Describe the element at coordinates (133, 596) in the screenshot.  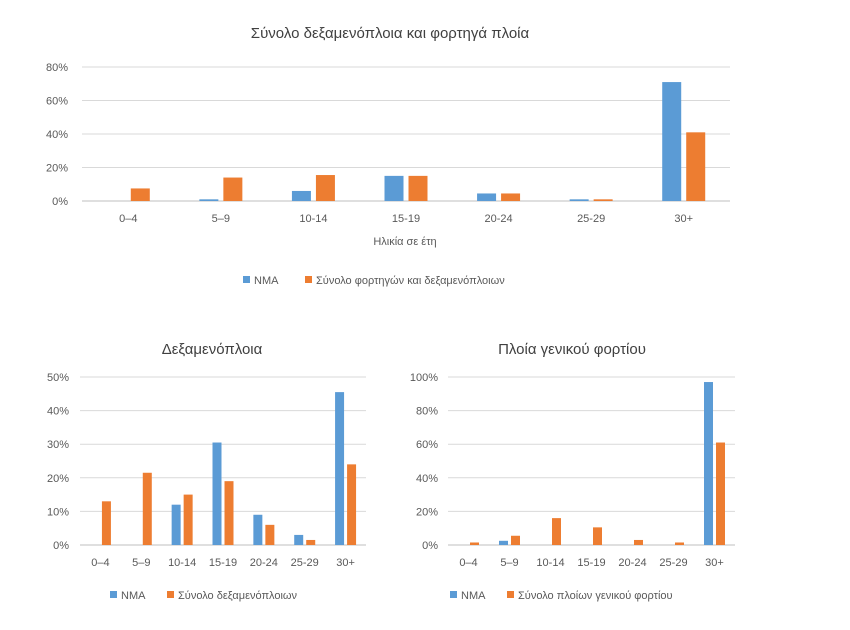
I see `chart2-legend-label: NMA` at that location.